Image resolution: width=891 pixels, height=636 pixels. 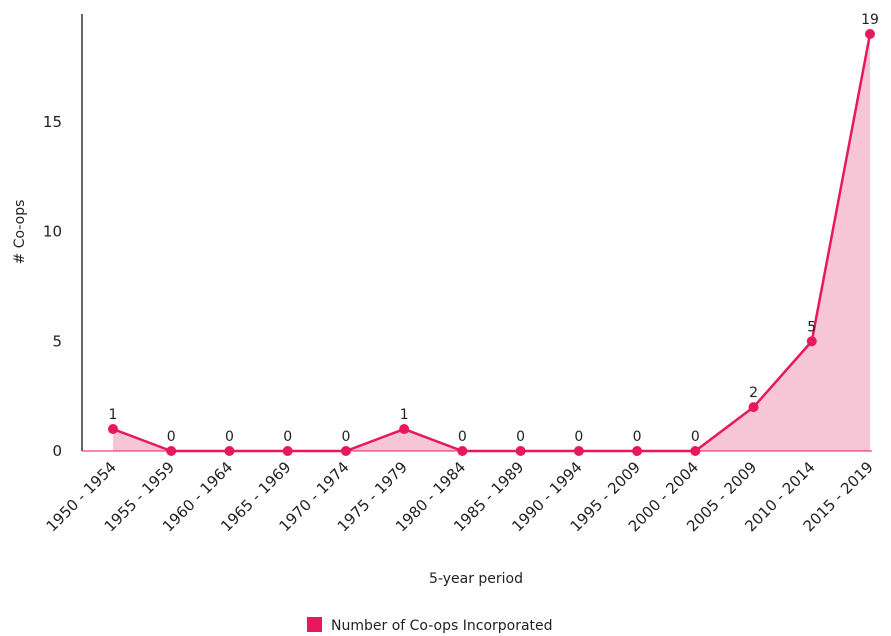 What do you see at coordinates (753, 393) in the screenshot?
I see `data-label: 2` at bounding box center [753, 393].